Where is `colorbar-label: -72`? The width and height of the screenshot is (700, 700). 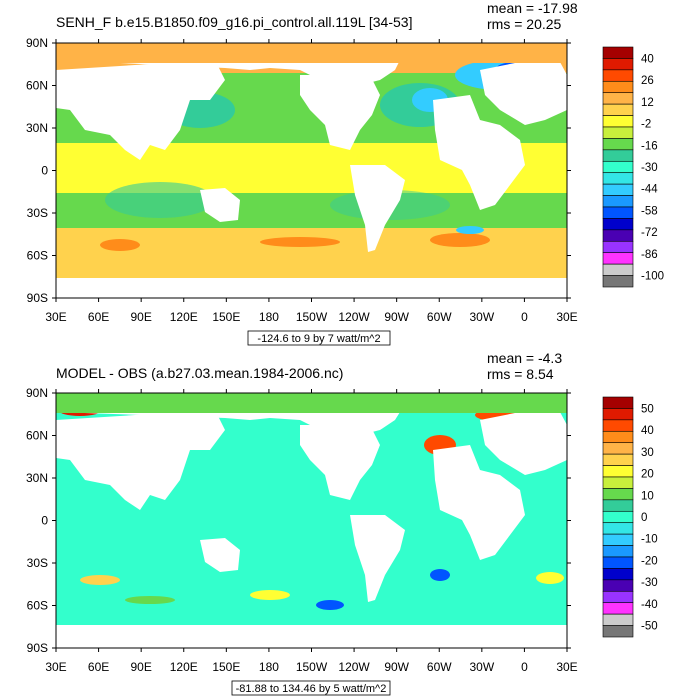
colorbar-label: -72 is located at coordinates (649, 233).